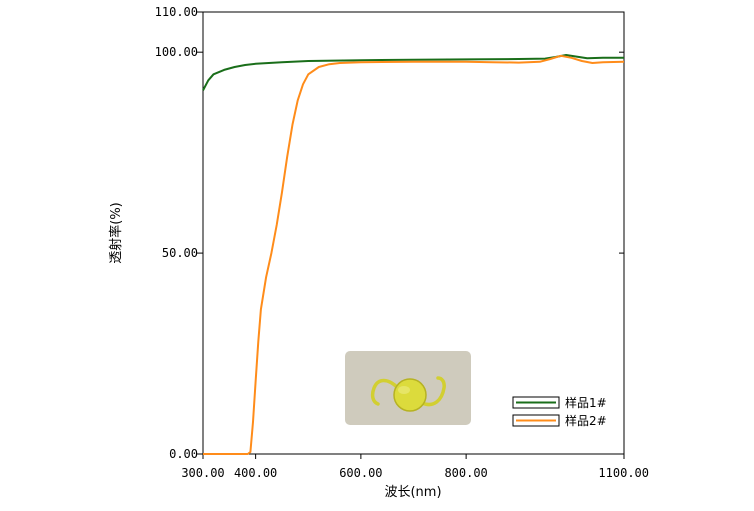  Describe the element at coordinates (415, 467) in the screenshot. I see `x-axis-ticks: 300.00 400.00 600.00 800.00 1100.00` at that location.